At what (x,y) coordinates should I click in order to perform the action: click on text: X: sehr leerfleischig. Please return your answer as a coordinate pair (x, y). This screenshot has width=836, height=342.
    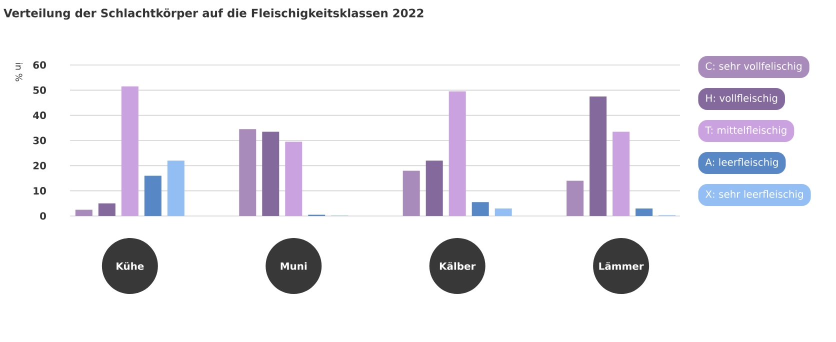
    Looking at the image, I should click on (754, 195).